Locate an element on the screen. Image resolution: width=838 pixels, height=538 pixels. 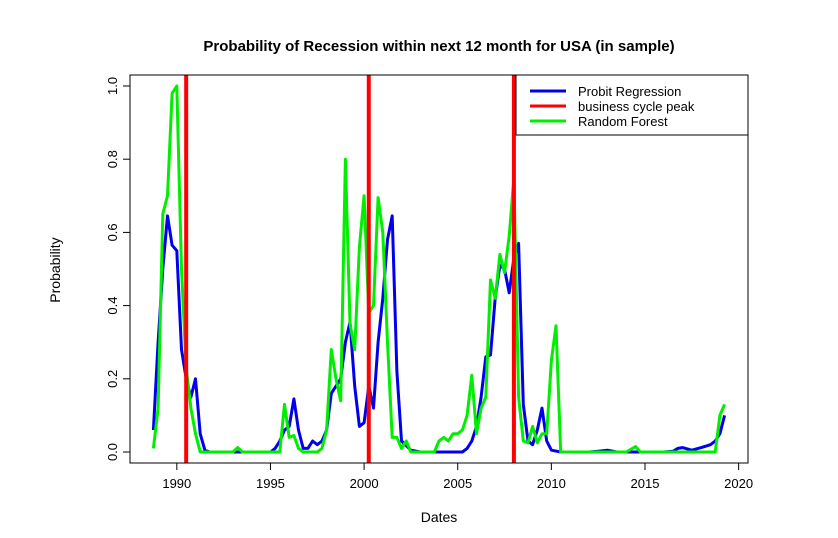
y-tick-label: 1.0 is located at coordinates (112, 86).